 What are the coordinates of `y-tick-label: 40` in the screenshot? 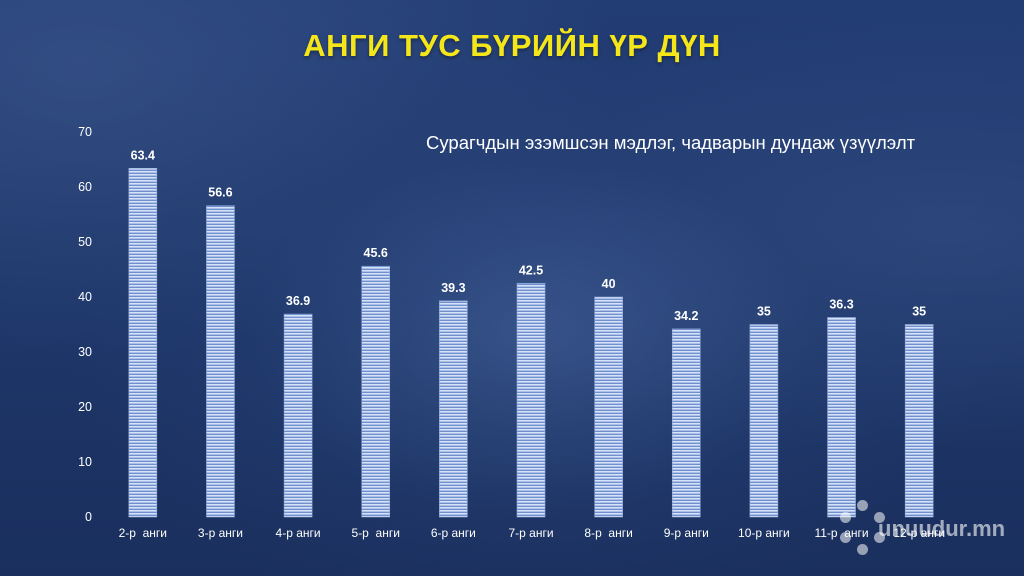 It's located at (85, 297).